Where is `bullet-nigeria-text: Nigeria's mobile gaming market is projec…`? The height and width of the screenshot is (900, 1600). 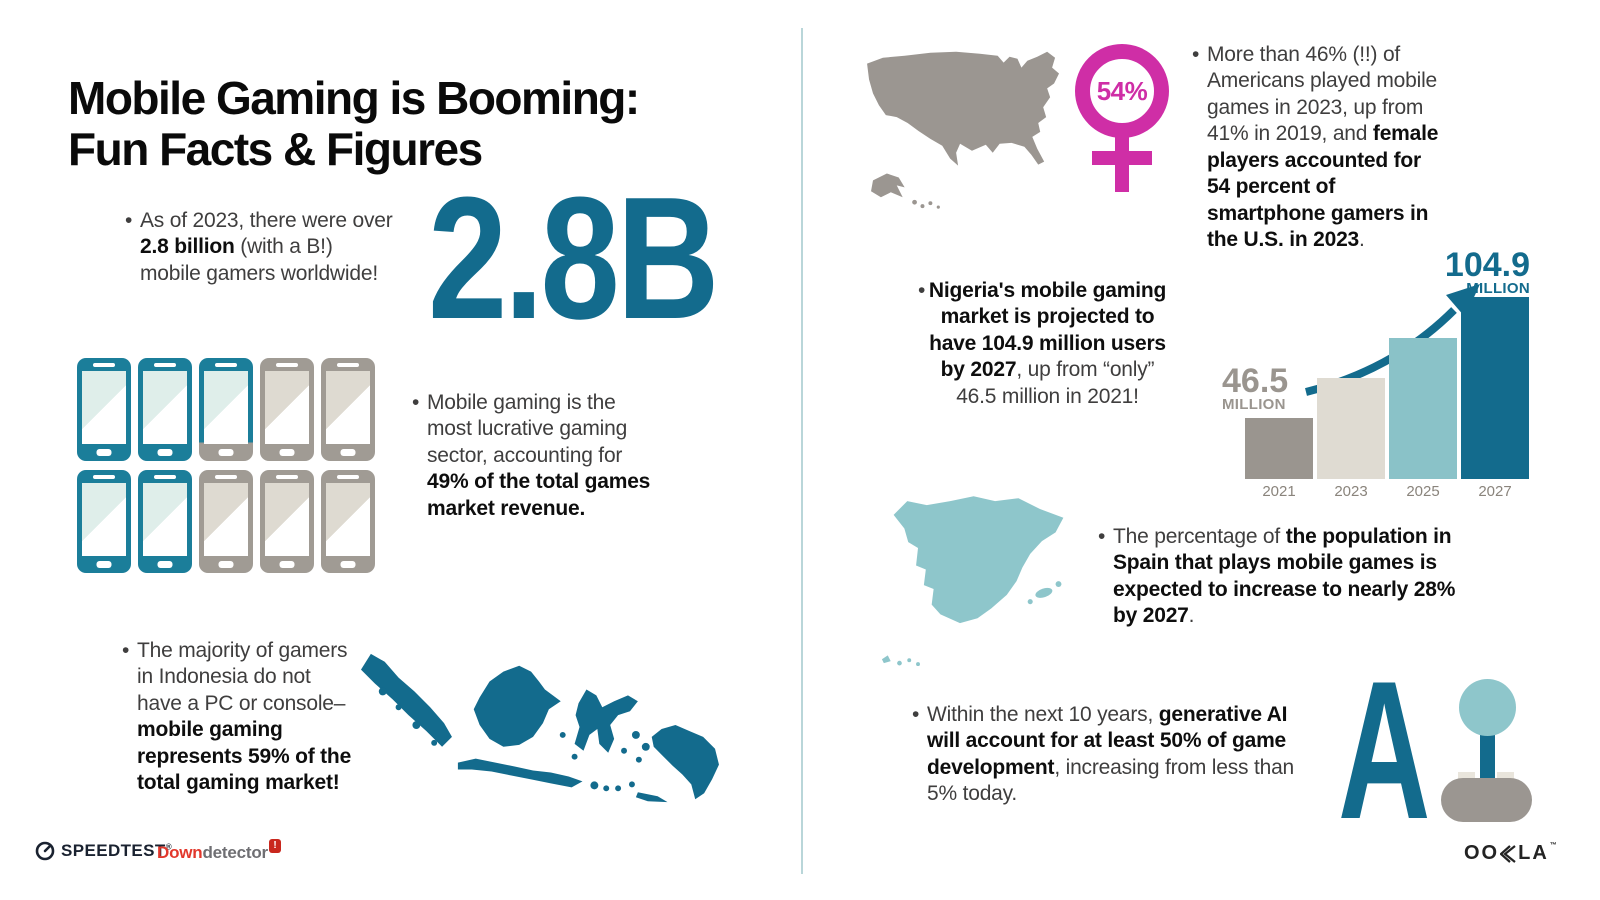
bullet-nigeria-text: Nigeria's mobile gaming market is projec… is located at coordinates (1040, 344).